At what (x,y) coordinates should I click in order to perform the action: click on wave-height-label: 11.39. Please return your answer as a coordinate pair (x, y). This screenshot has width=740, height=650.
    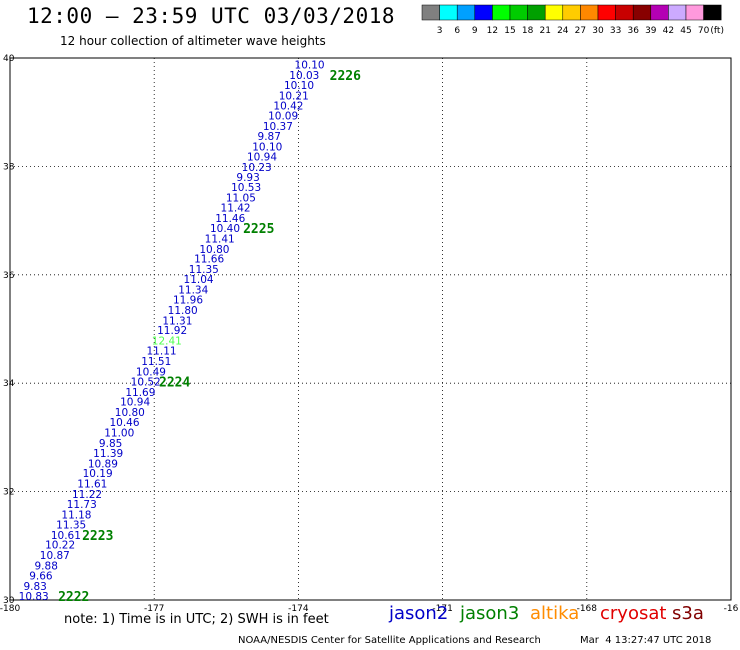
    Looking at the image, I should click on (108, 454).